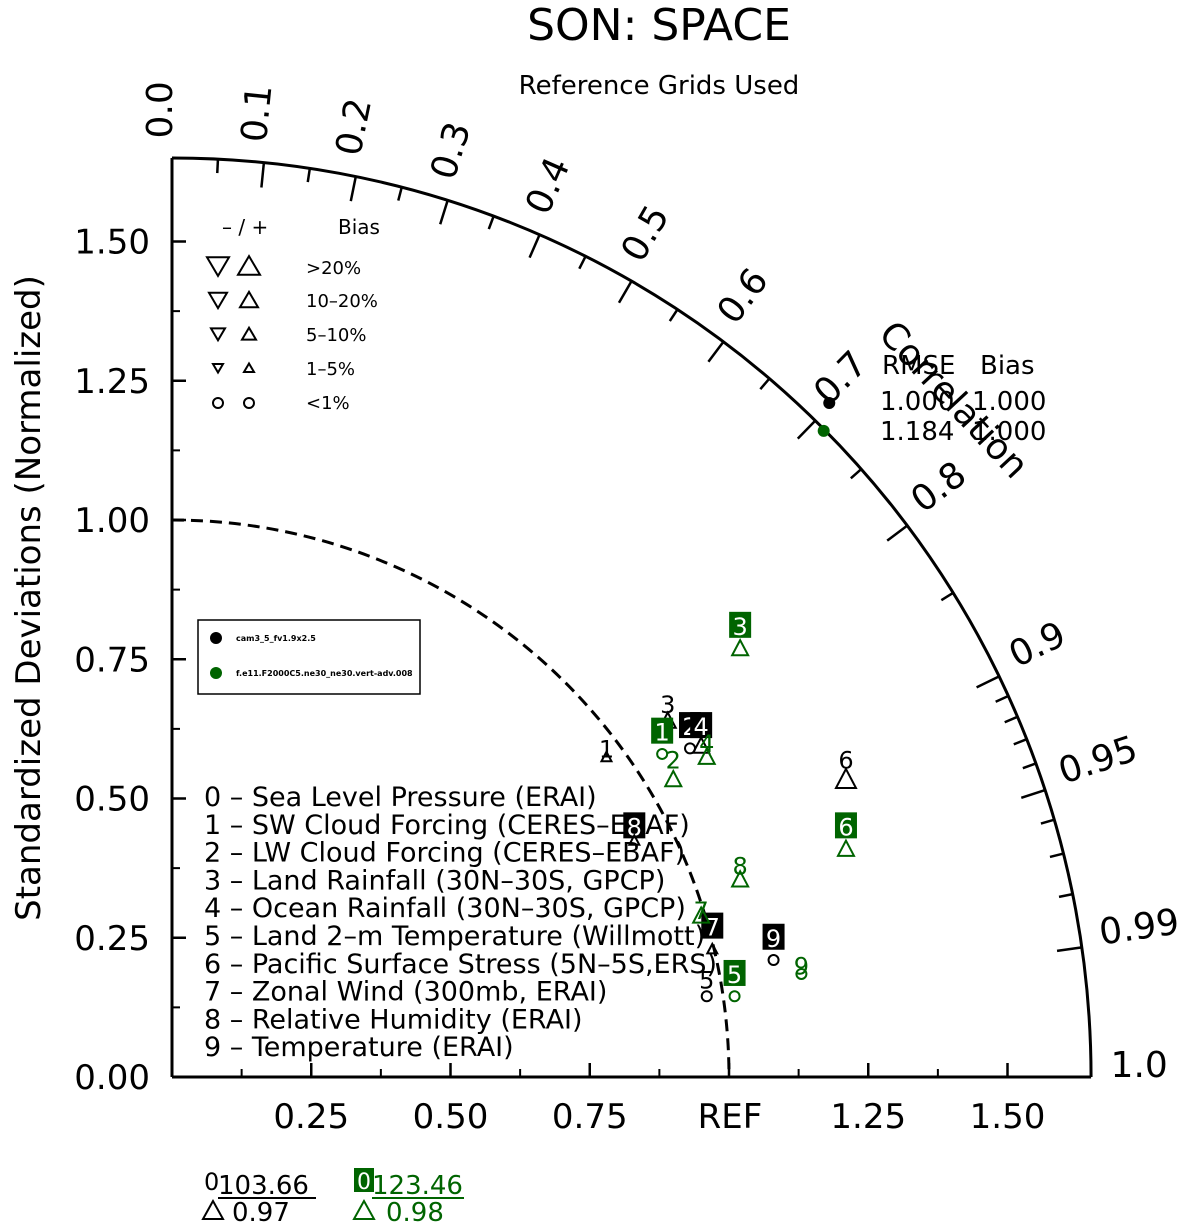 Image resolution: width=1179 pixels, height=1227 pixels. Describe the element at coordinates (112, 800) in the screenshot. I see `y-tick-label: 0.50` at that location.